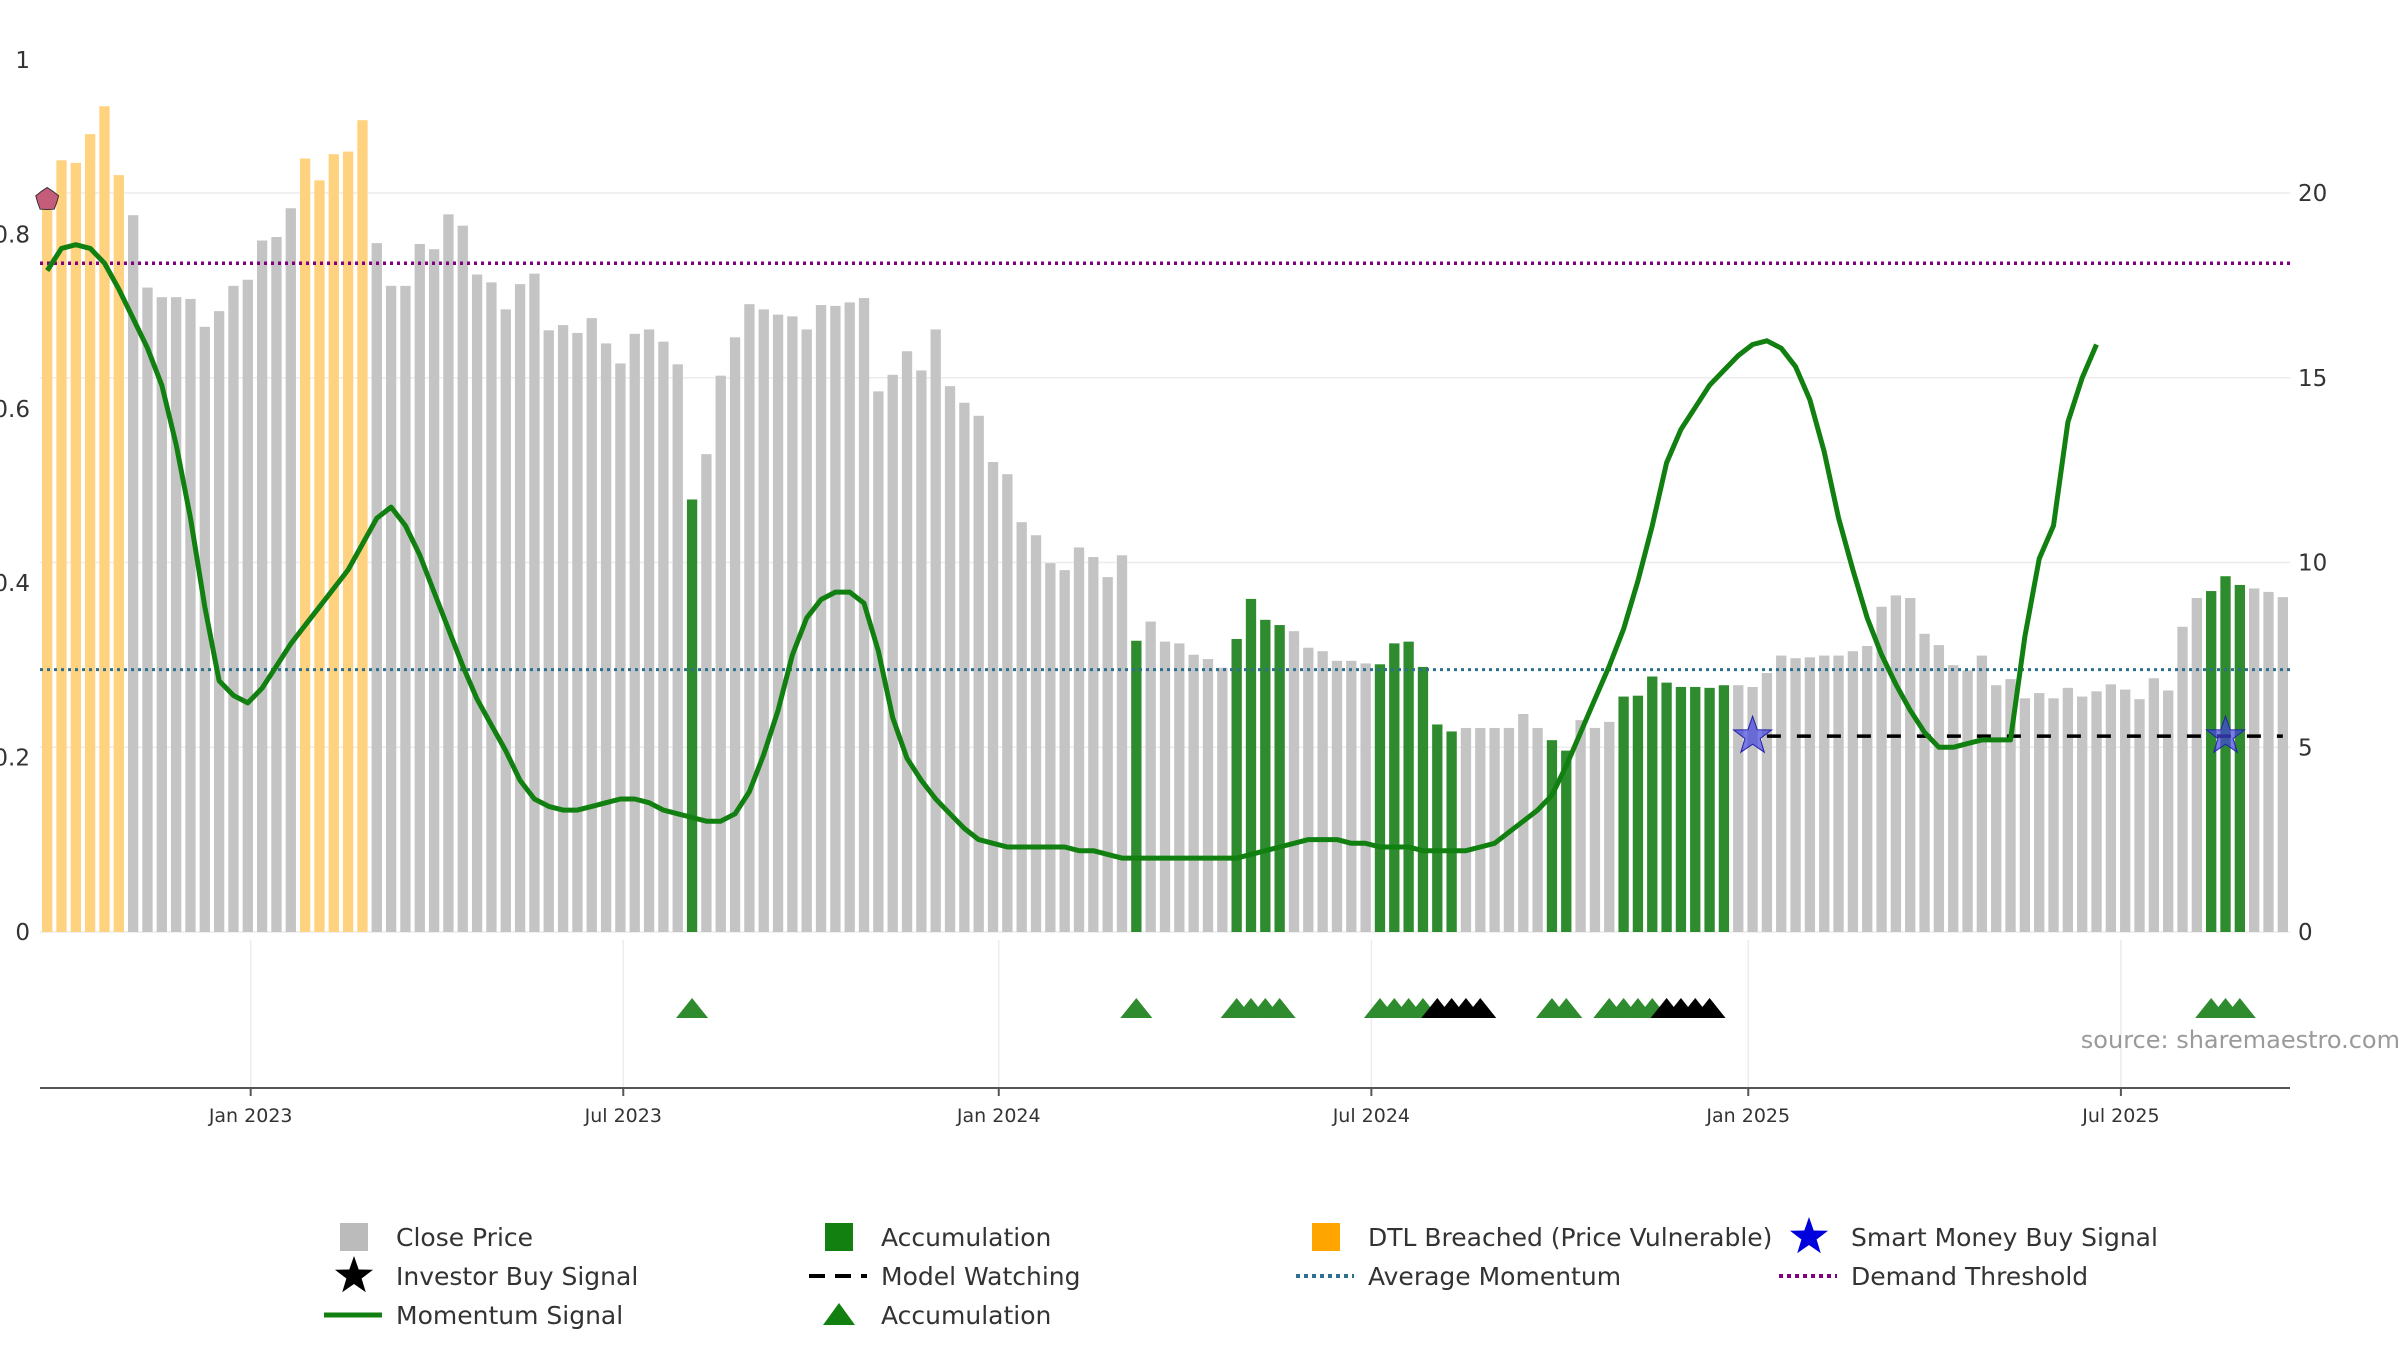  I want to click on legend-label: Close Price, so click(464, 1237).